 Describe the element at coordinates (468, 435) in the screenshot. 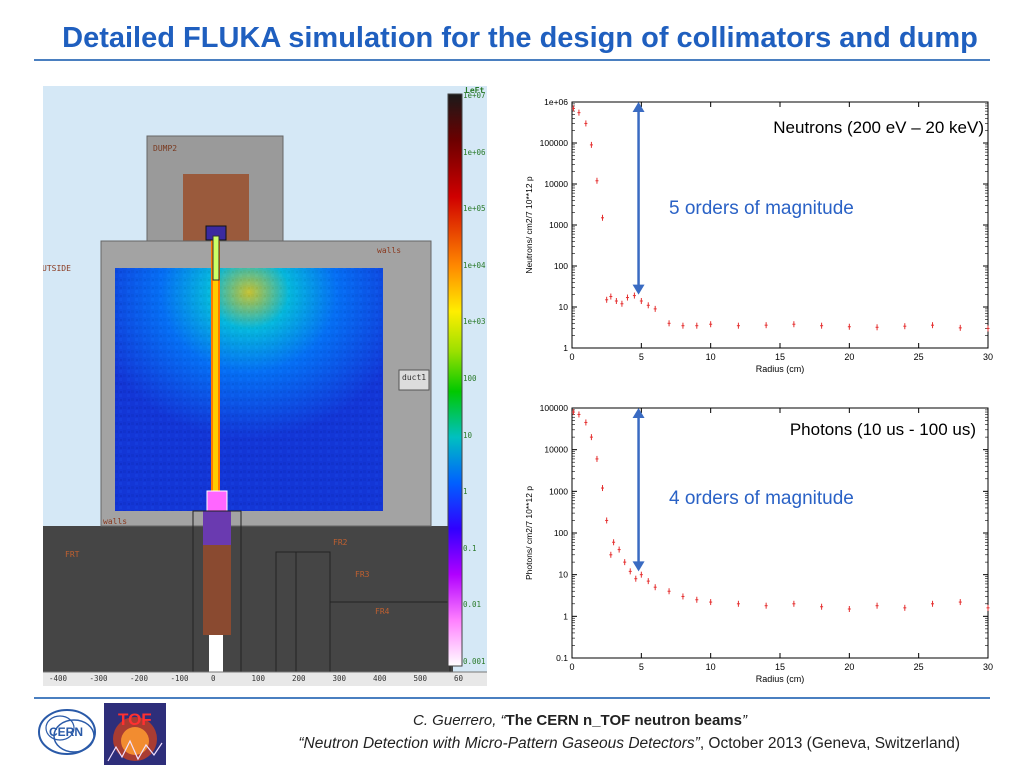

I see `colorbar-tick-label: 10` at that location.